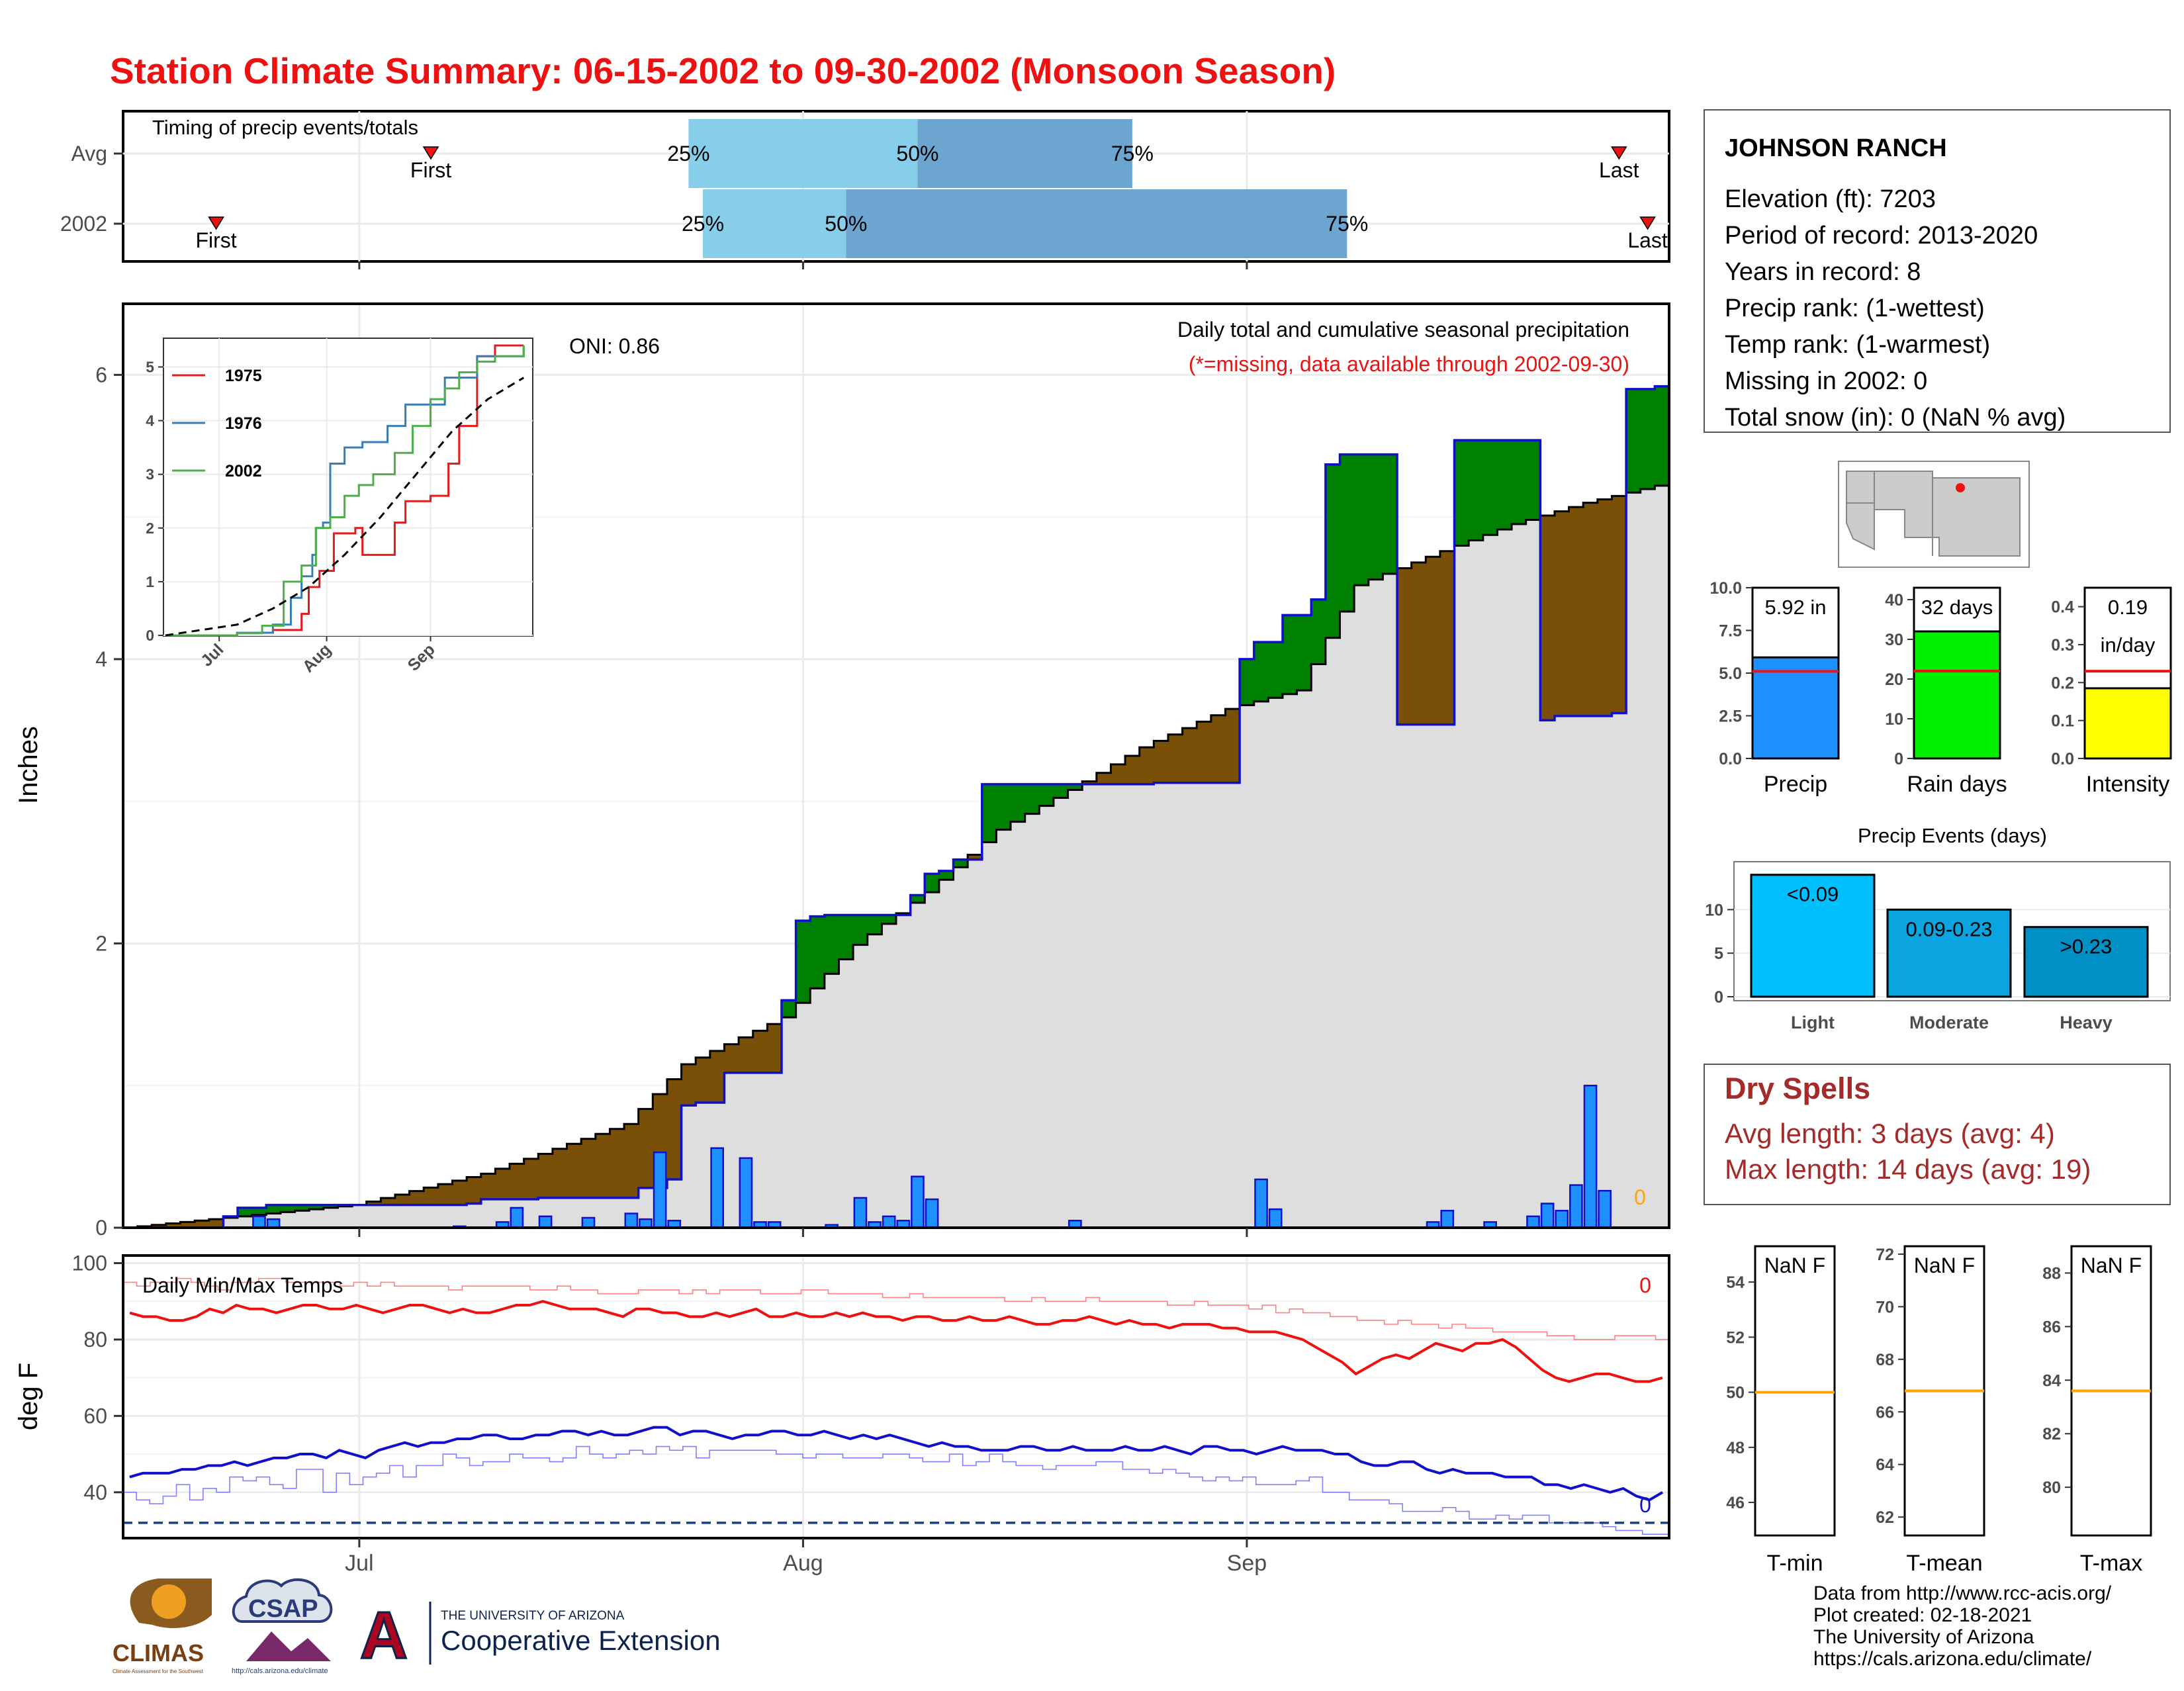 The height and width of the screenshot is (1691, 2184). What do you see at coordinates (806, 1402) in the screenshot?
I see `x-axis: Jul Aug Sep` at bounding box center [806, 1402].